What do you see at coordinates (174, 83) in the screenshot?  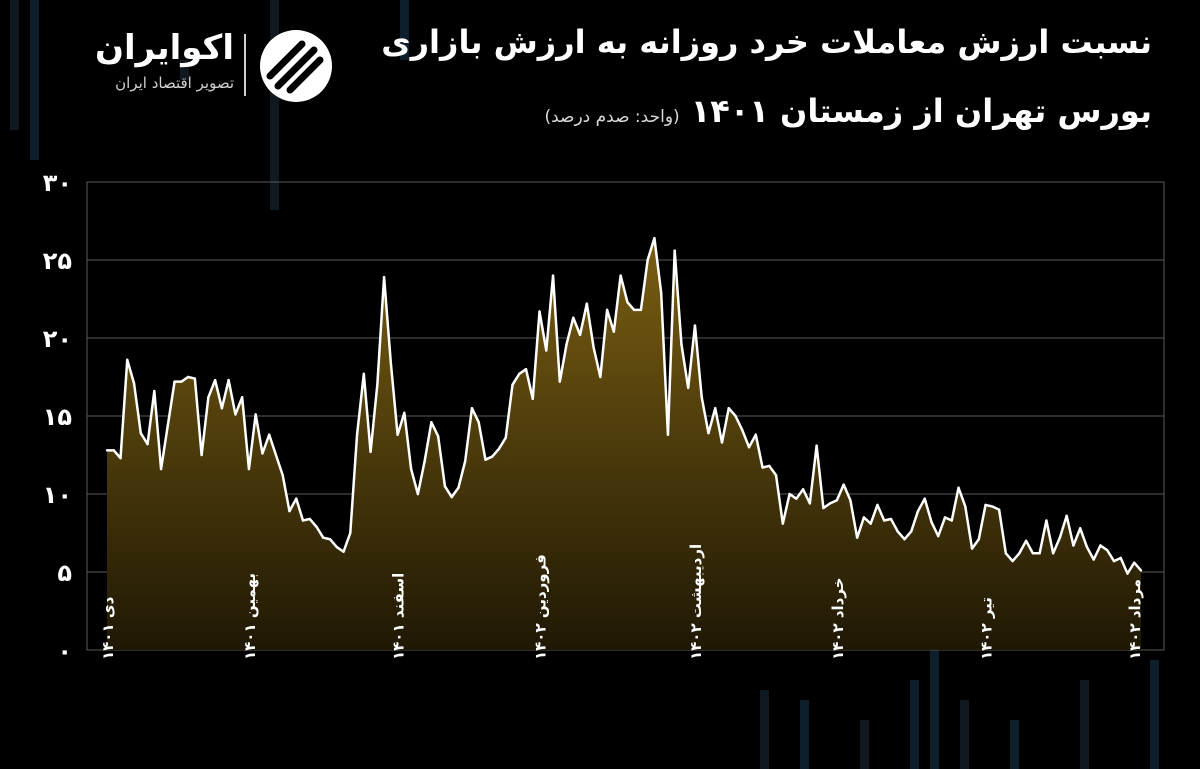 I see `brand-tagline: تصویر اقتصاد ایران` at bounding box center [174, 83].